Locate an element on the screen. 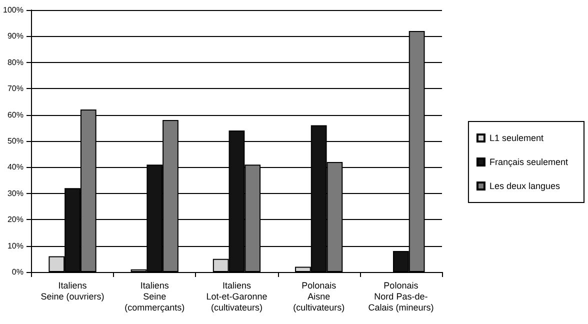 This screenshot has height=324, width=588. y-tick-label: 60% is located at coordinates (15, 115).